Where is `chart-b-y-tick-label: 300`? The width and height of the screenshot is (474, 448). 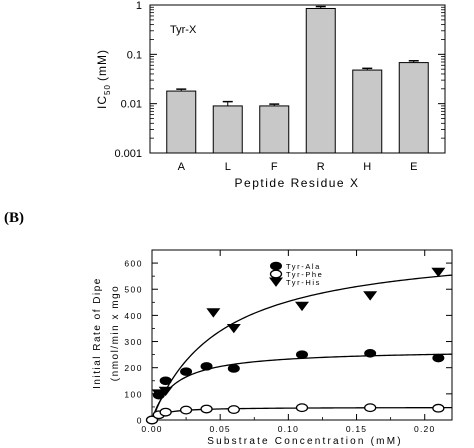
chart-b-y-tick-label: 300 is located at coordinates (133, 342).